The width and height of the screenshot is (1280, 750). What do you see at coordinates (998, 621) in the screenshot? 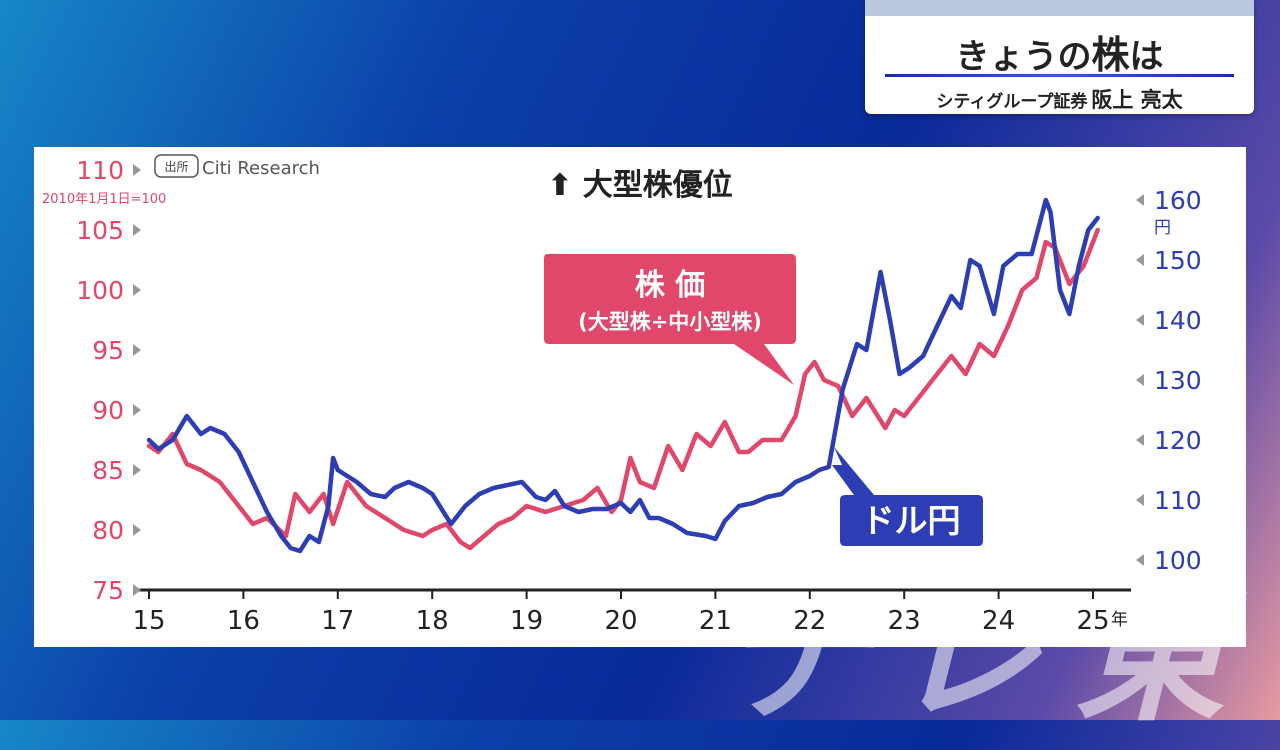
I see `x-tick-label: 24` at bounding box center [998, 621].